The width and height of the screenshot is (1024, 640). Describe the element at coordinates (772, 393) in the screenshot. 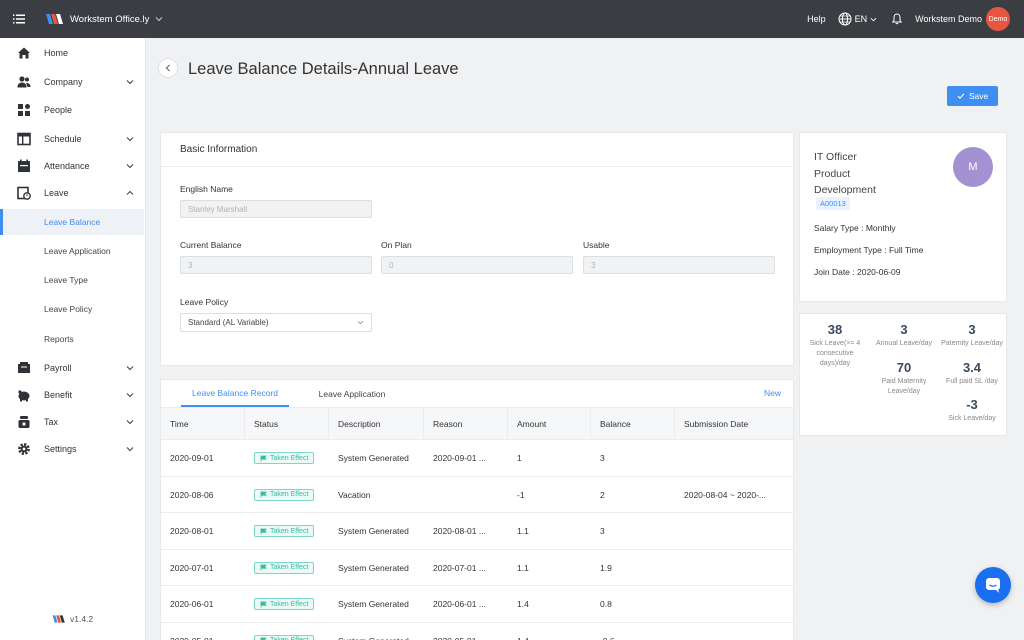

I see `new-record-link: New` at that location.